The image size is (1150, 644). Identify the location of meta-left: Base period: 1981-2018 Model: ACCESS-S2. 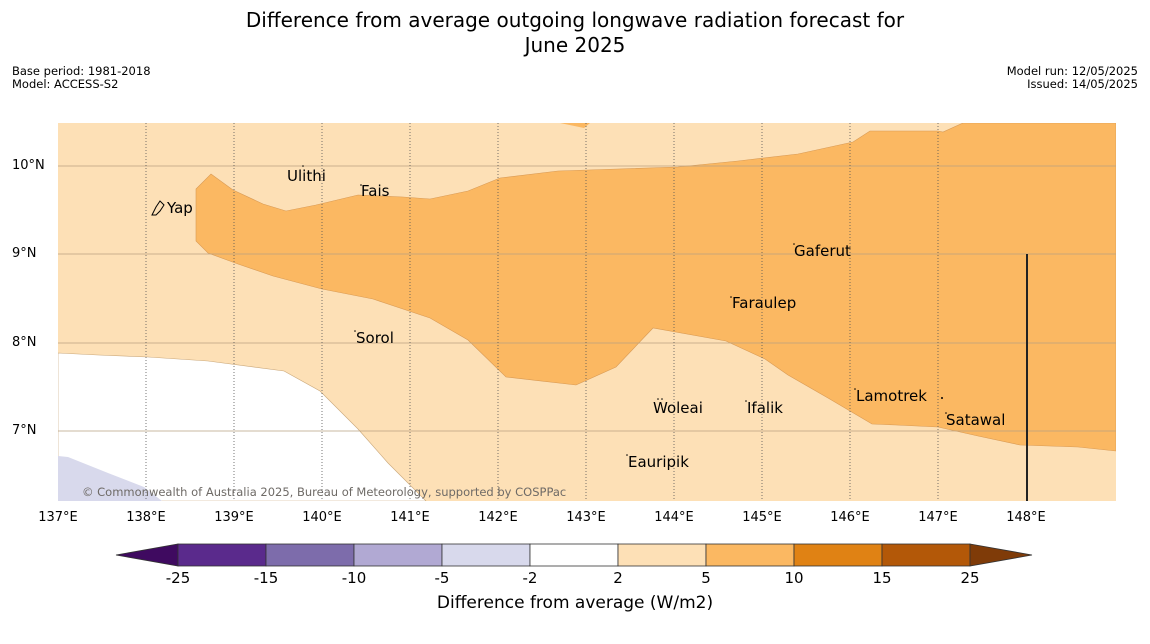
(81, 78).